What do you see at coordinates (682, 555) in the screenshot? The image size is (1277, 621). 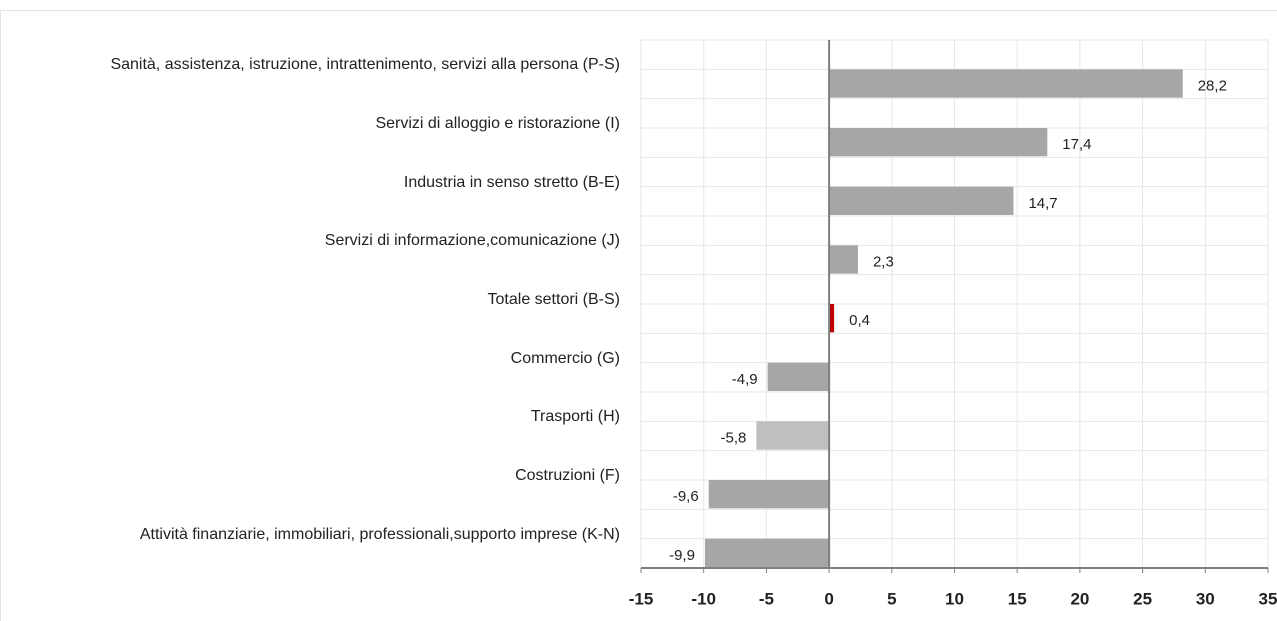 I see `data-label: -9,9` at bounding box center [682, 555].